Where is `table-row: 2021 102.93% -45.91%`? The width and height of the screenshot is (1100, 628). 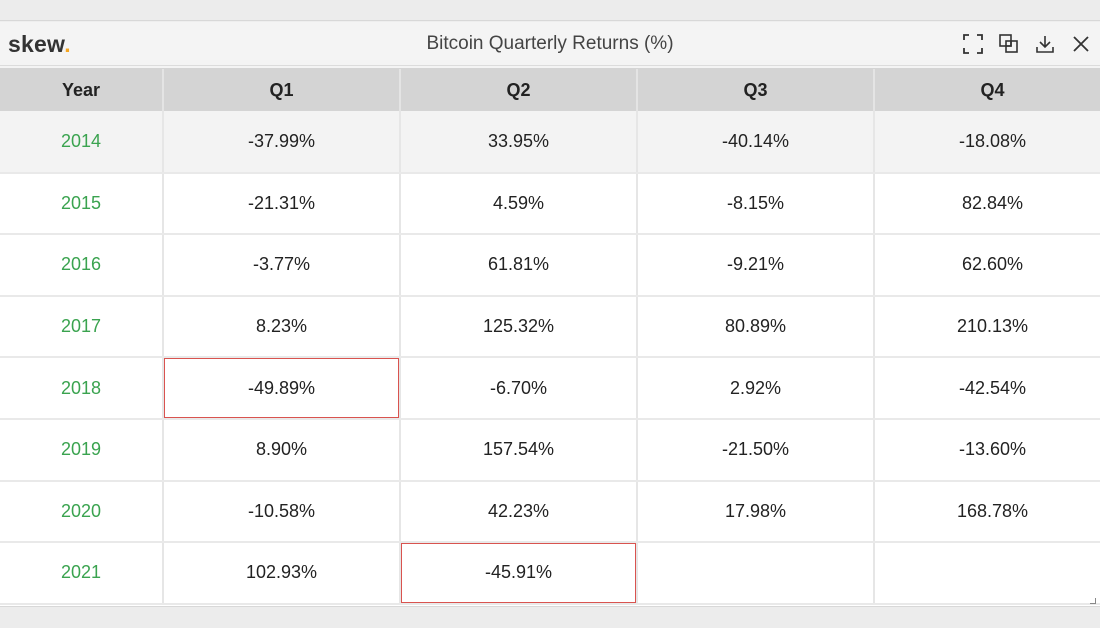 table-row: 2021 102.93% -45.91% is located at coordinates (550, 573).